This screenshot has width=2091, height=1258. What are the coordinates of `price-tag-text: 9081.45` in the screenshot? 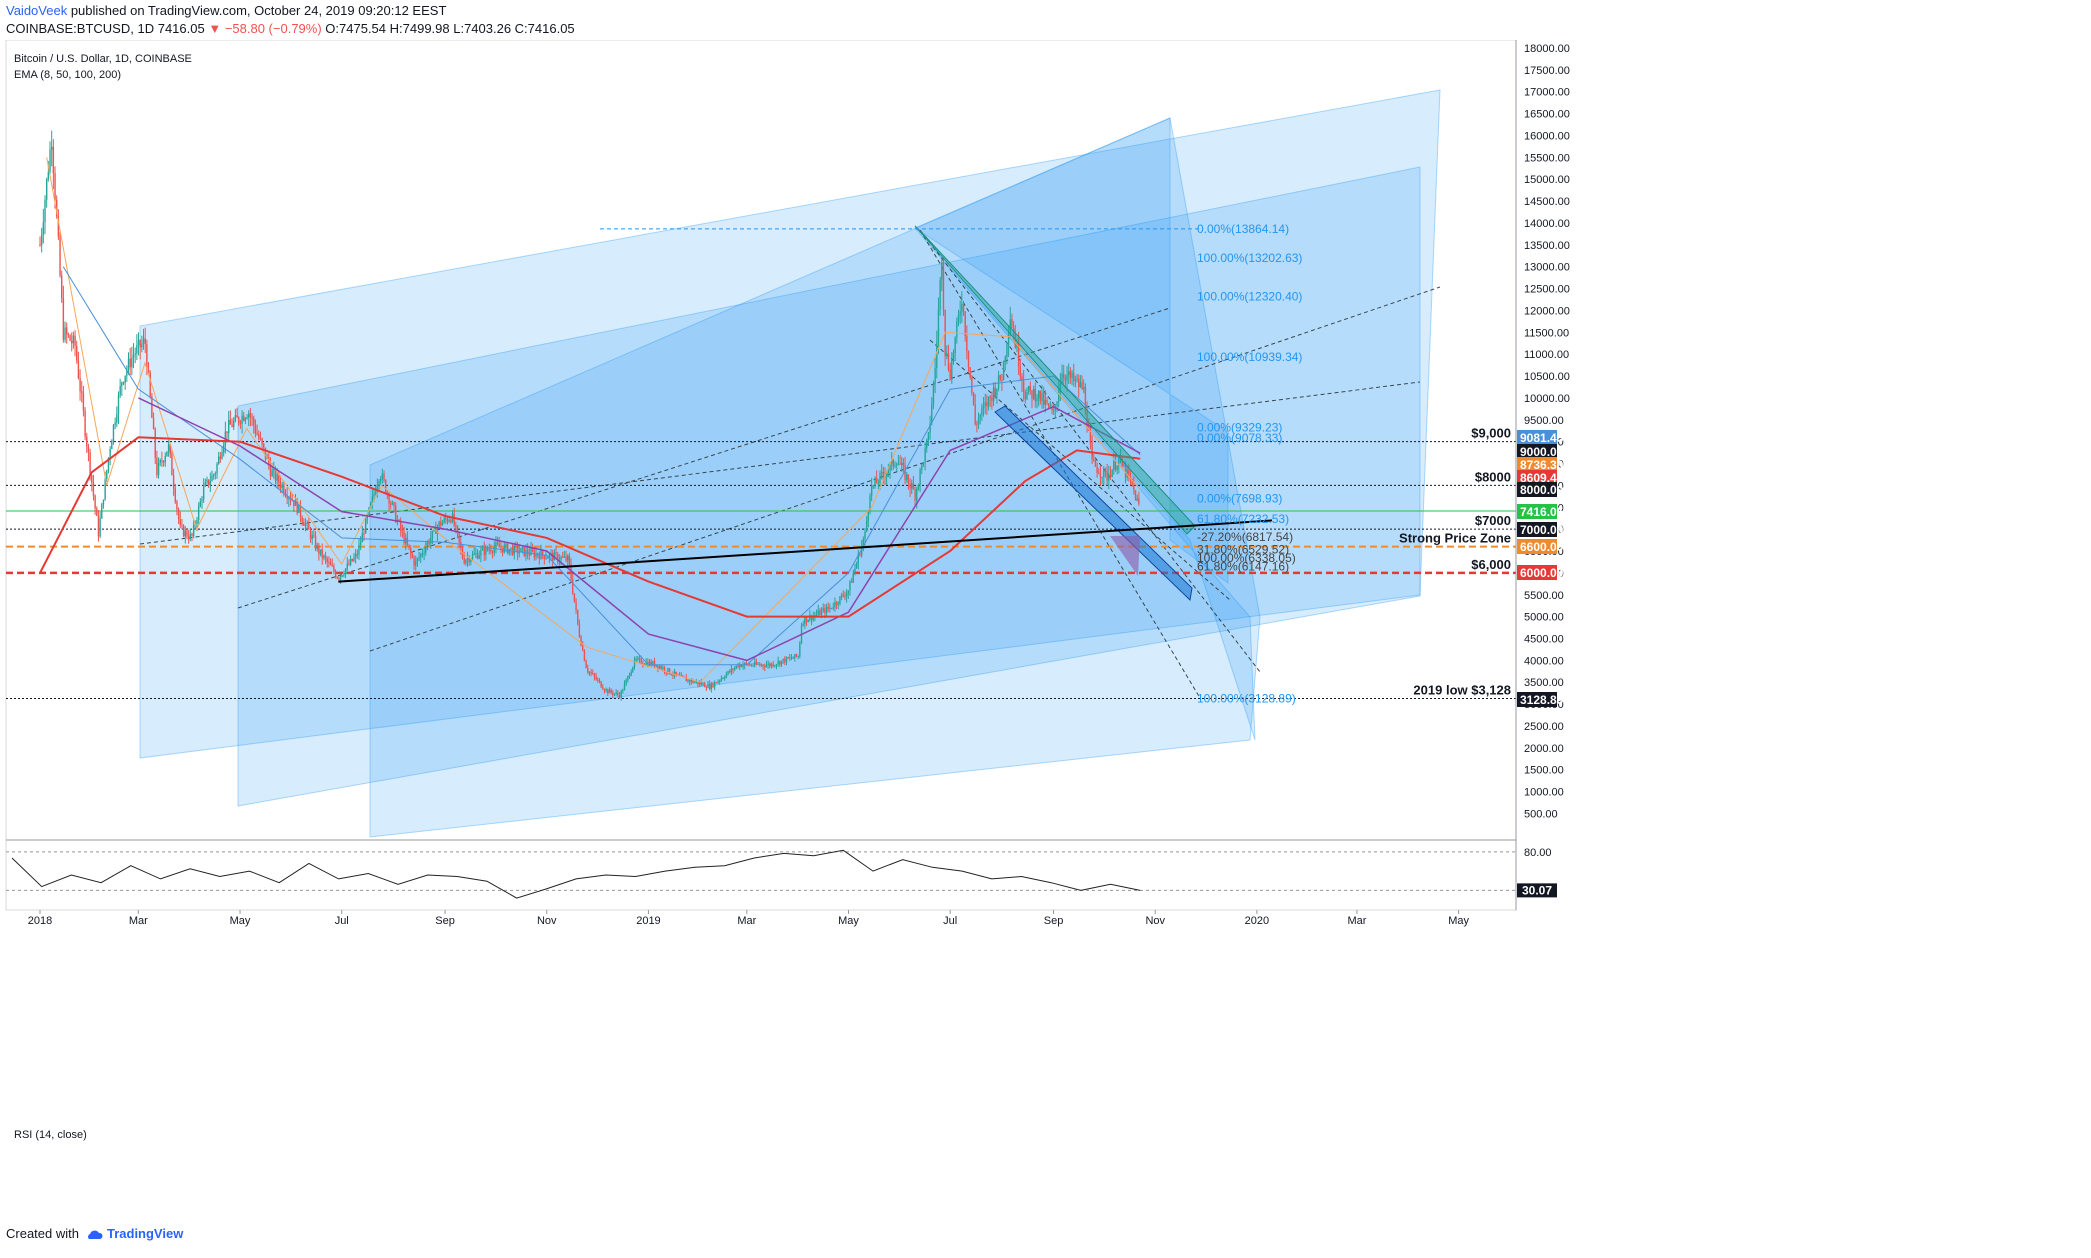 It's located at (1542, 438).